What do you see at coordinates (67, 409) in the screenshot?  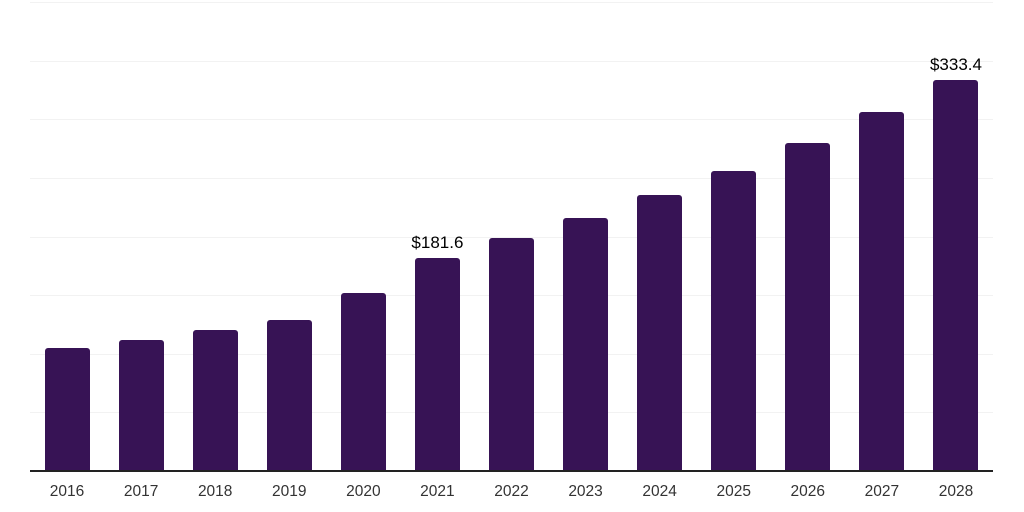 I see `bar-2016` at bounding box center [67, 409].